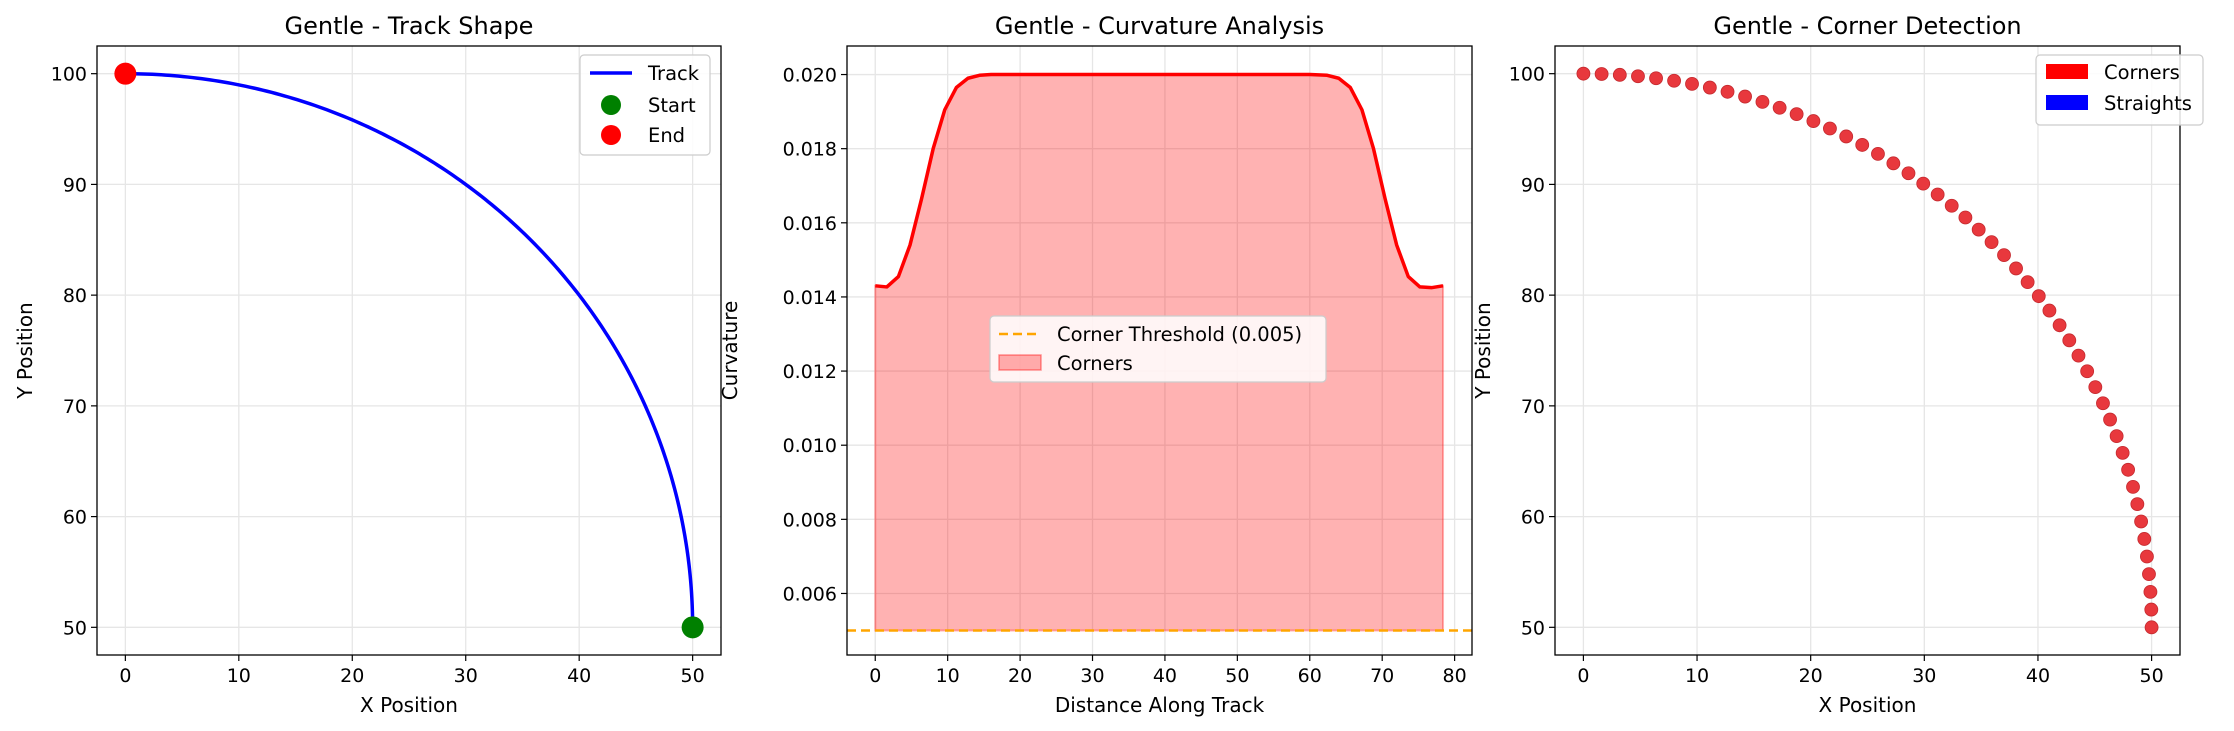 This screenshot has height=731, width=2234. Describe the element at coordinates (1159, 181) in the screenshot. I see `curvature-line` at that location.